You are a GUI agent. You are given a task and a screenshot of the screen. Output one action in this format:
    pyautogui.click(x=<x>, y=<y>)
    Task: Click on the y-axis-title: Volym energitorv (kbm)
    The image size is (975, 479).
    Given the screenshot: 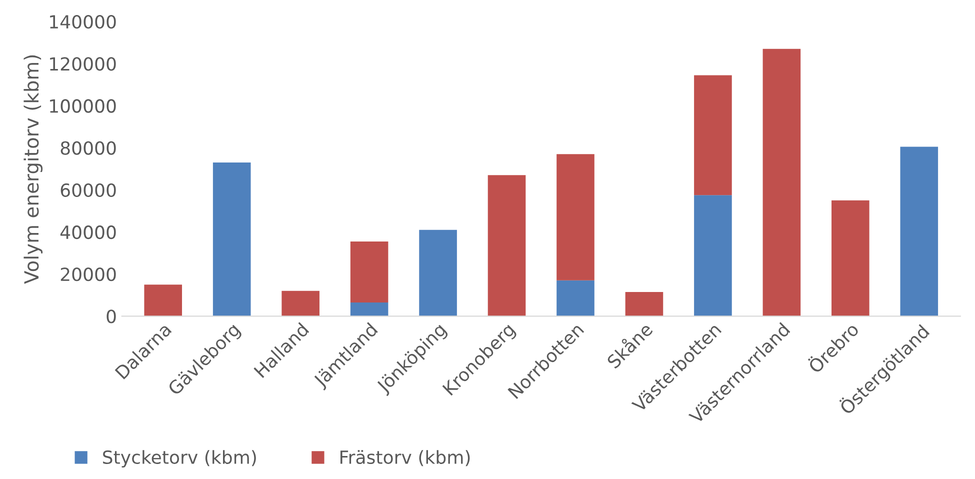 What is the action you would take?
    pyautogui.click(x=33, y=169)
    